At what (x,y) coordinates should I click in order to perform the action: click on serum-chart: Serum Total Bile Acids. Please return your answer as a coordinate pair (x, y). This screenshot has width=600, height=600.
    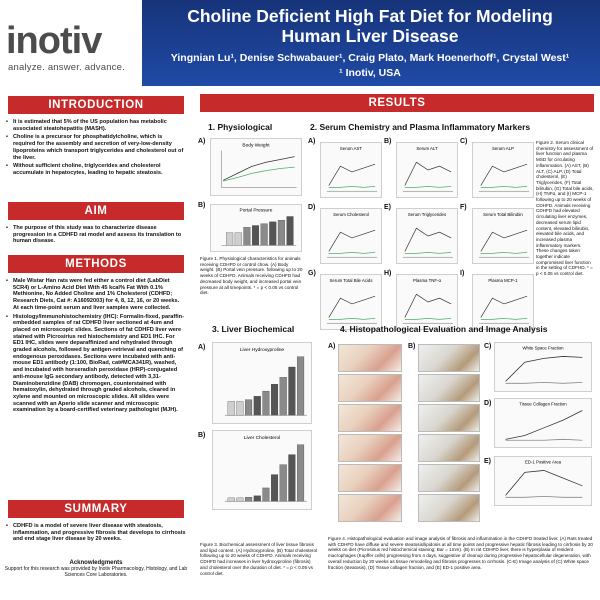
    Looking at the image, I should click on (351, 302).